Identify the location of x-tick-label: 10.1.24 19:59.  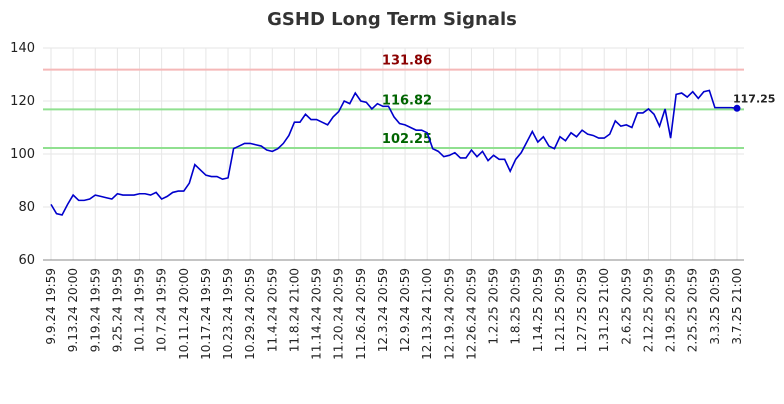
(140, 310).